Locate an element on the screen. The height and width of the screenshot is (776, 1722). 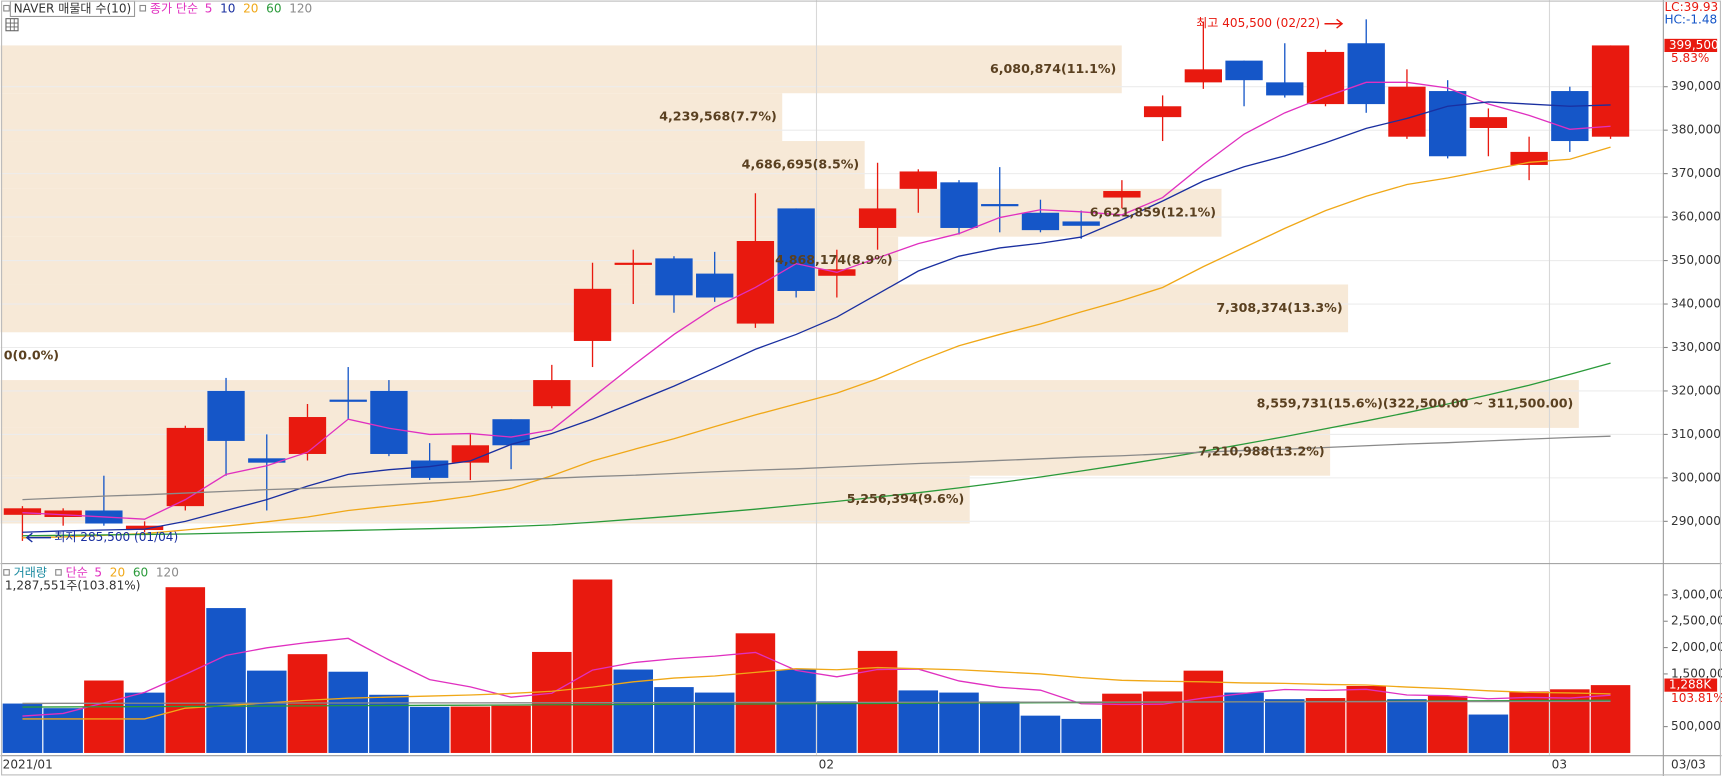
legend-entry: 20 is located at coordinates (250, 8).